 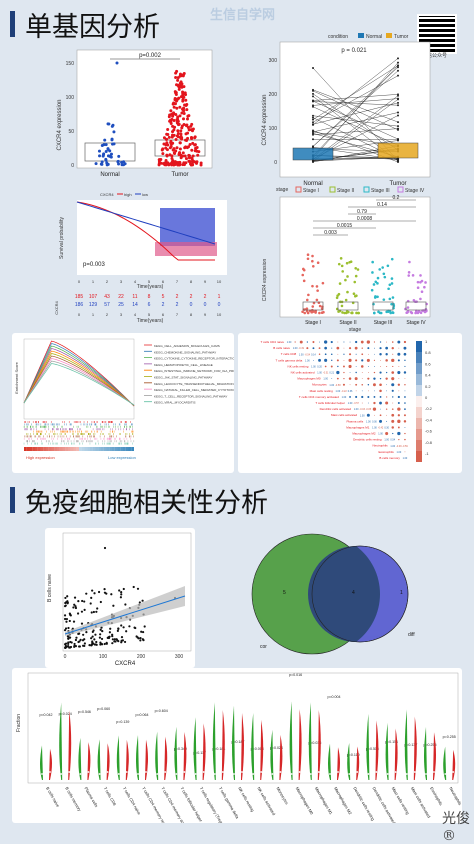 What do you see at coordinates (85, 24) in the screenshot?
I see `section-title-single-gene: 单基因分析` at bounding box center [85, 24].